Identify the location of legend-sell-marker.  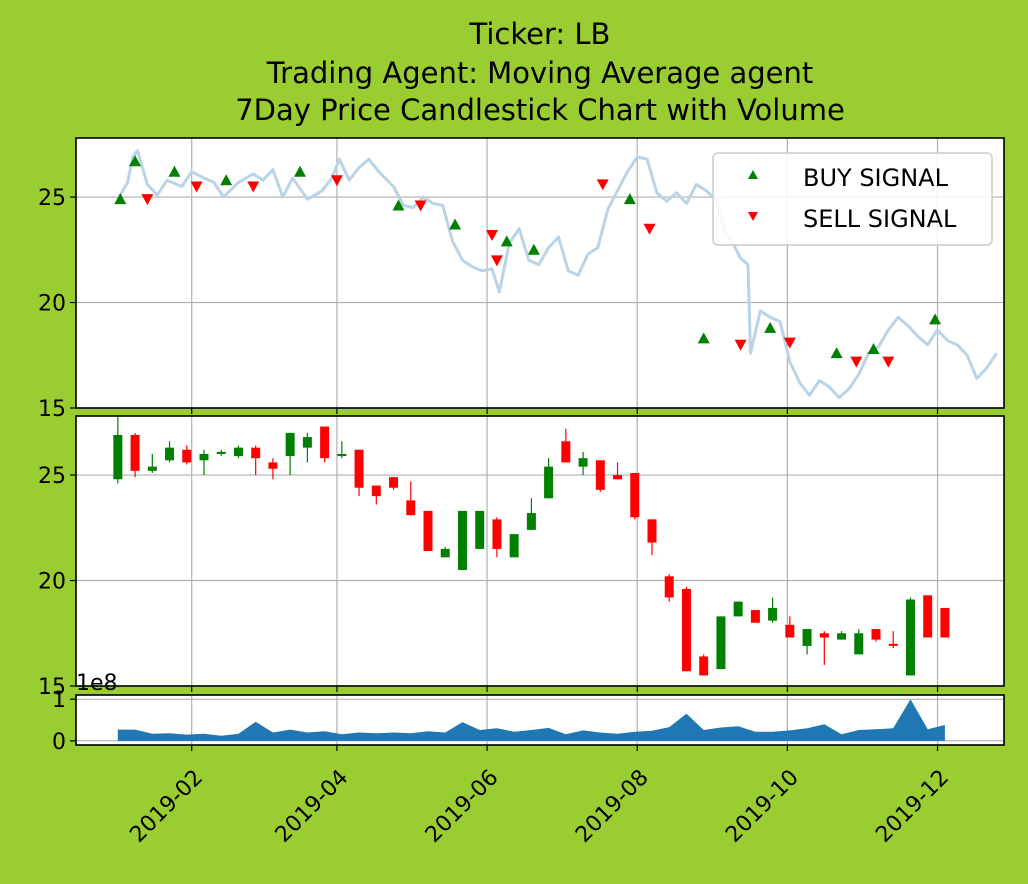
(753, 216).